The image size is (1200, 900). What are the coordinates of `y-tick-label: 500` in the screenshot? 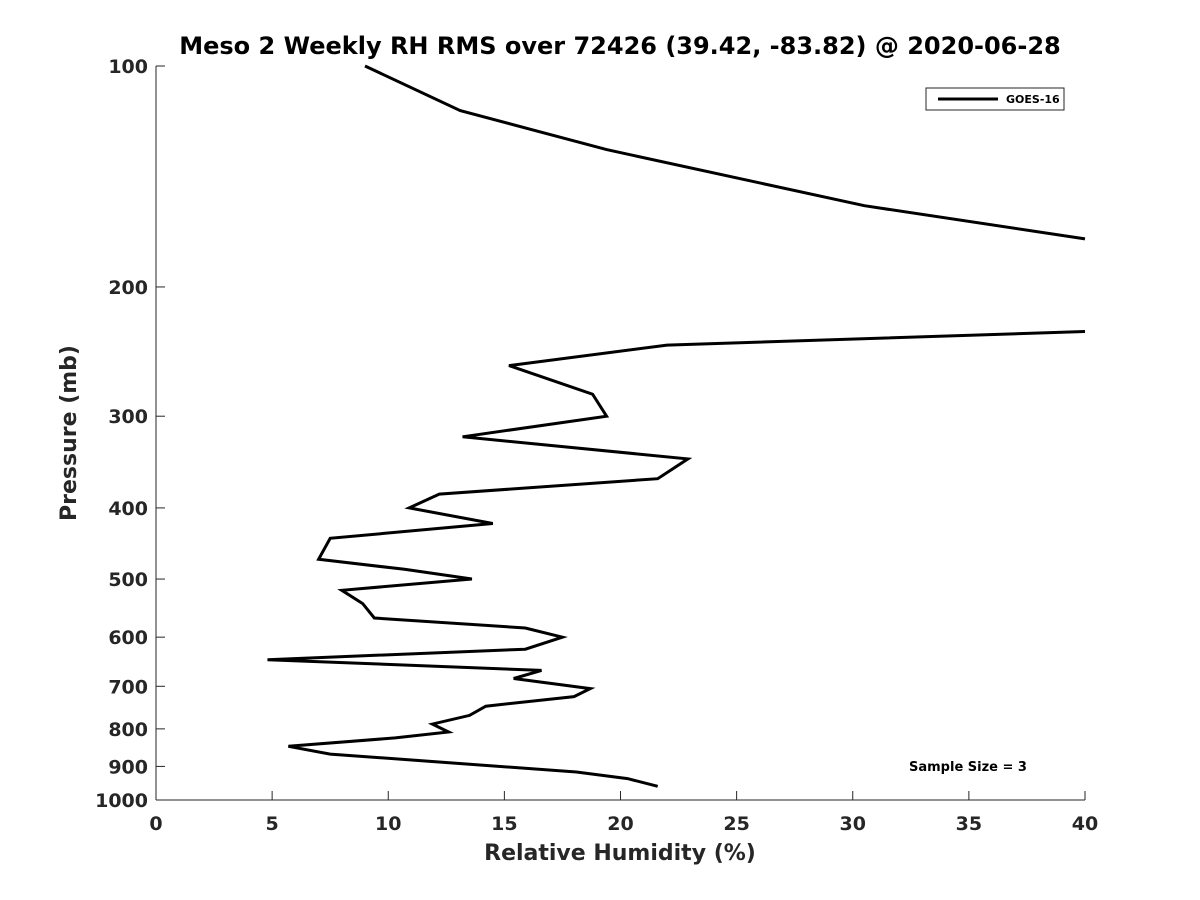 It's located at (128, 580).